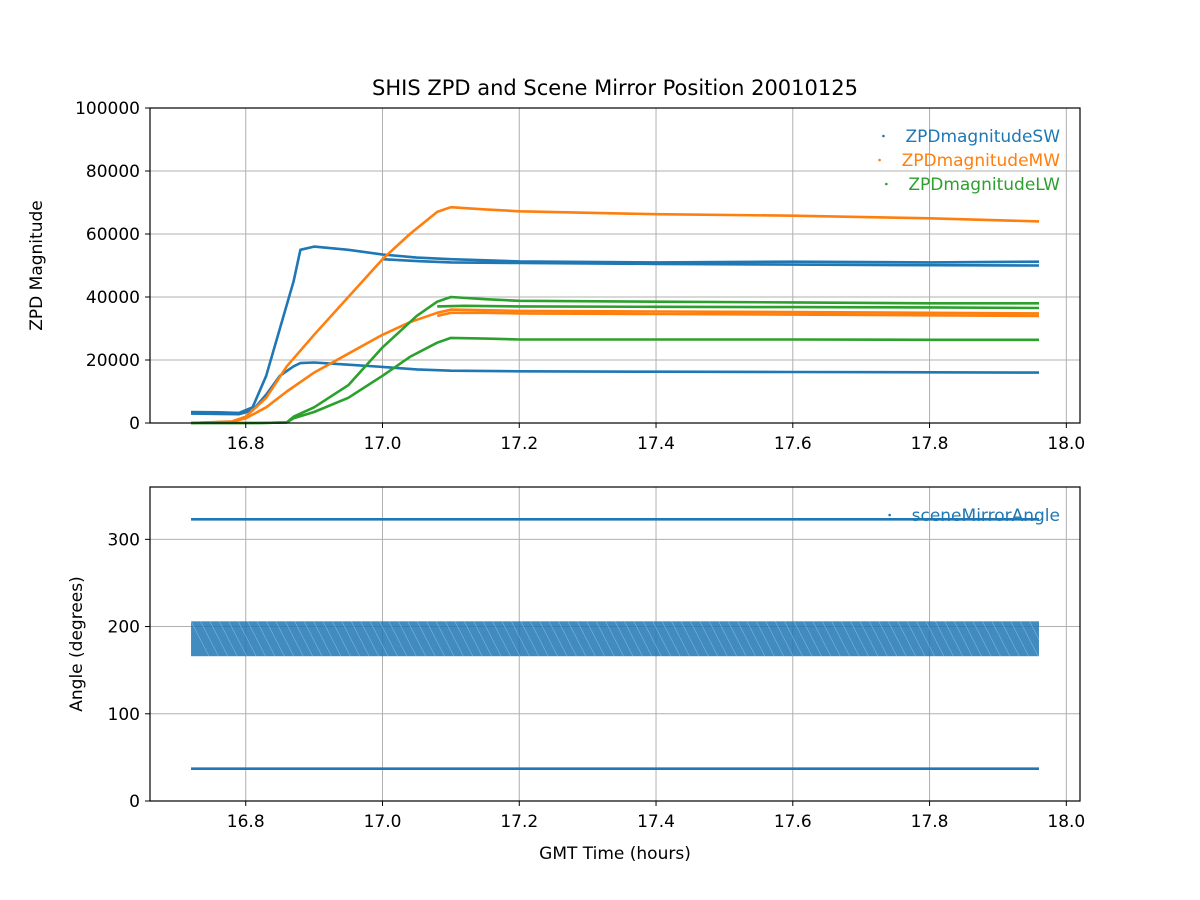 The width and height of the screenshot is (1200, 900). What do you see at coordinates (113, 235) in the screenshot?
I see `y-tick-label: 60000` at bounding box center [113, 235].